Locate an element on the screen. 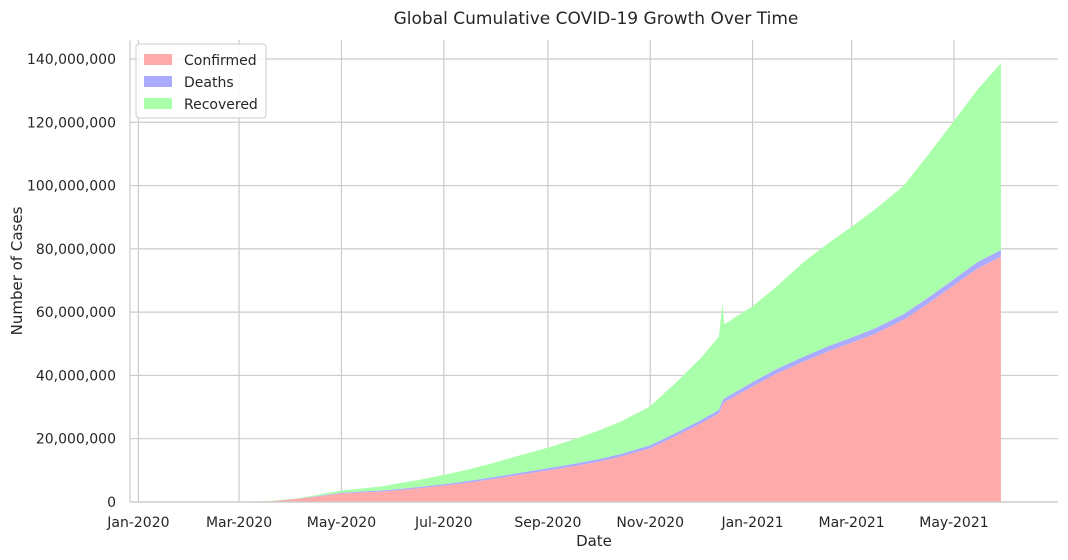 The height and width of the screenshot is (560, 1068). legend-swatch-deaths is located at coordinates (158, 81).